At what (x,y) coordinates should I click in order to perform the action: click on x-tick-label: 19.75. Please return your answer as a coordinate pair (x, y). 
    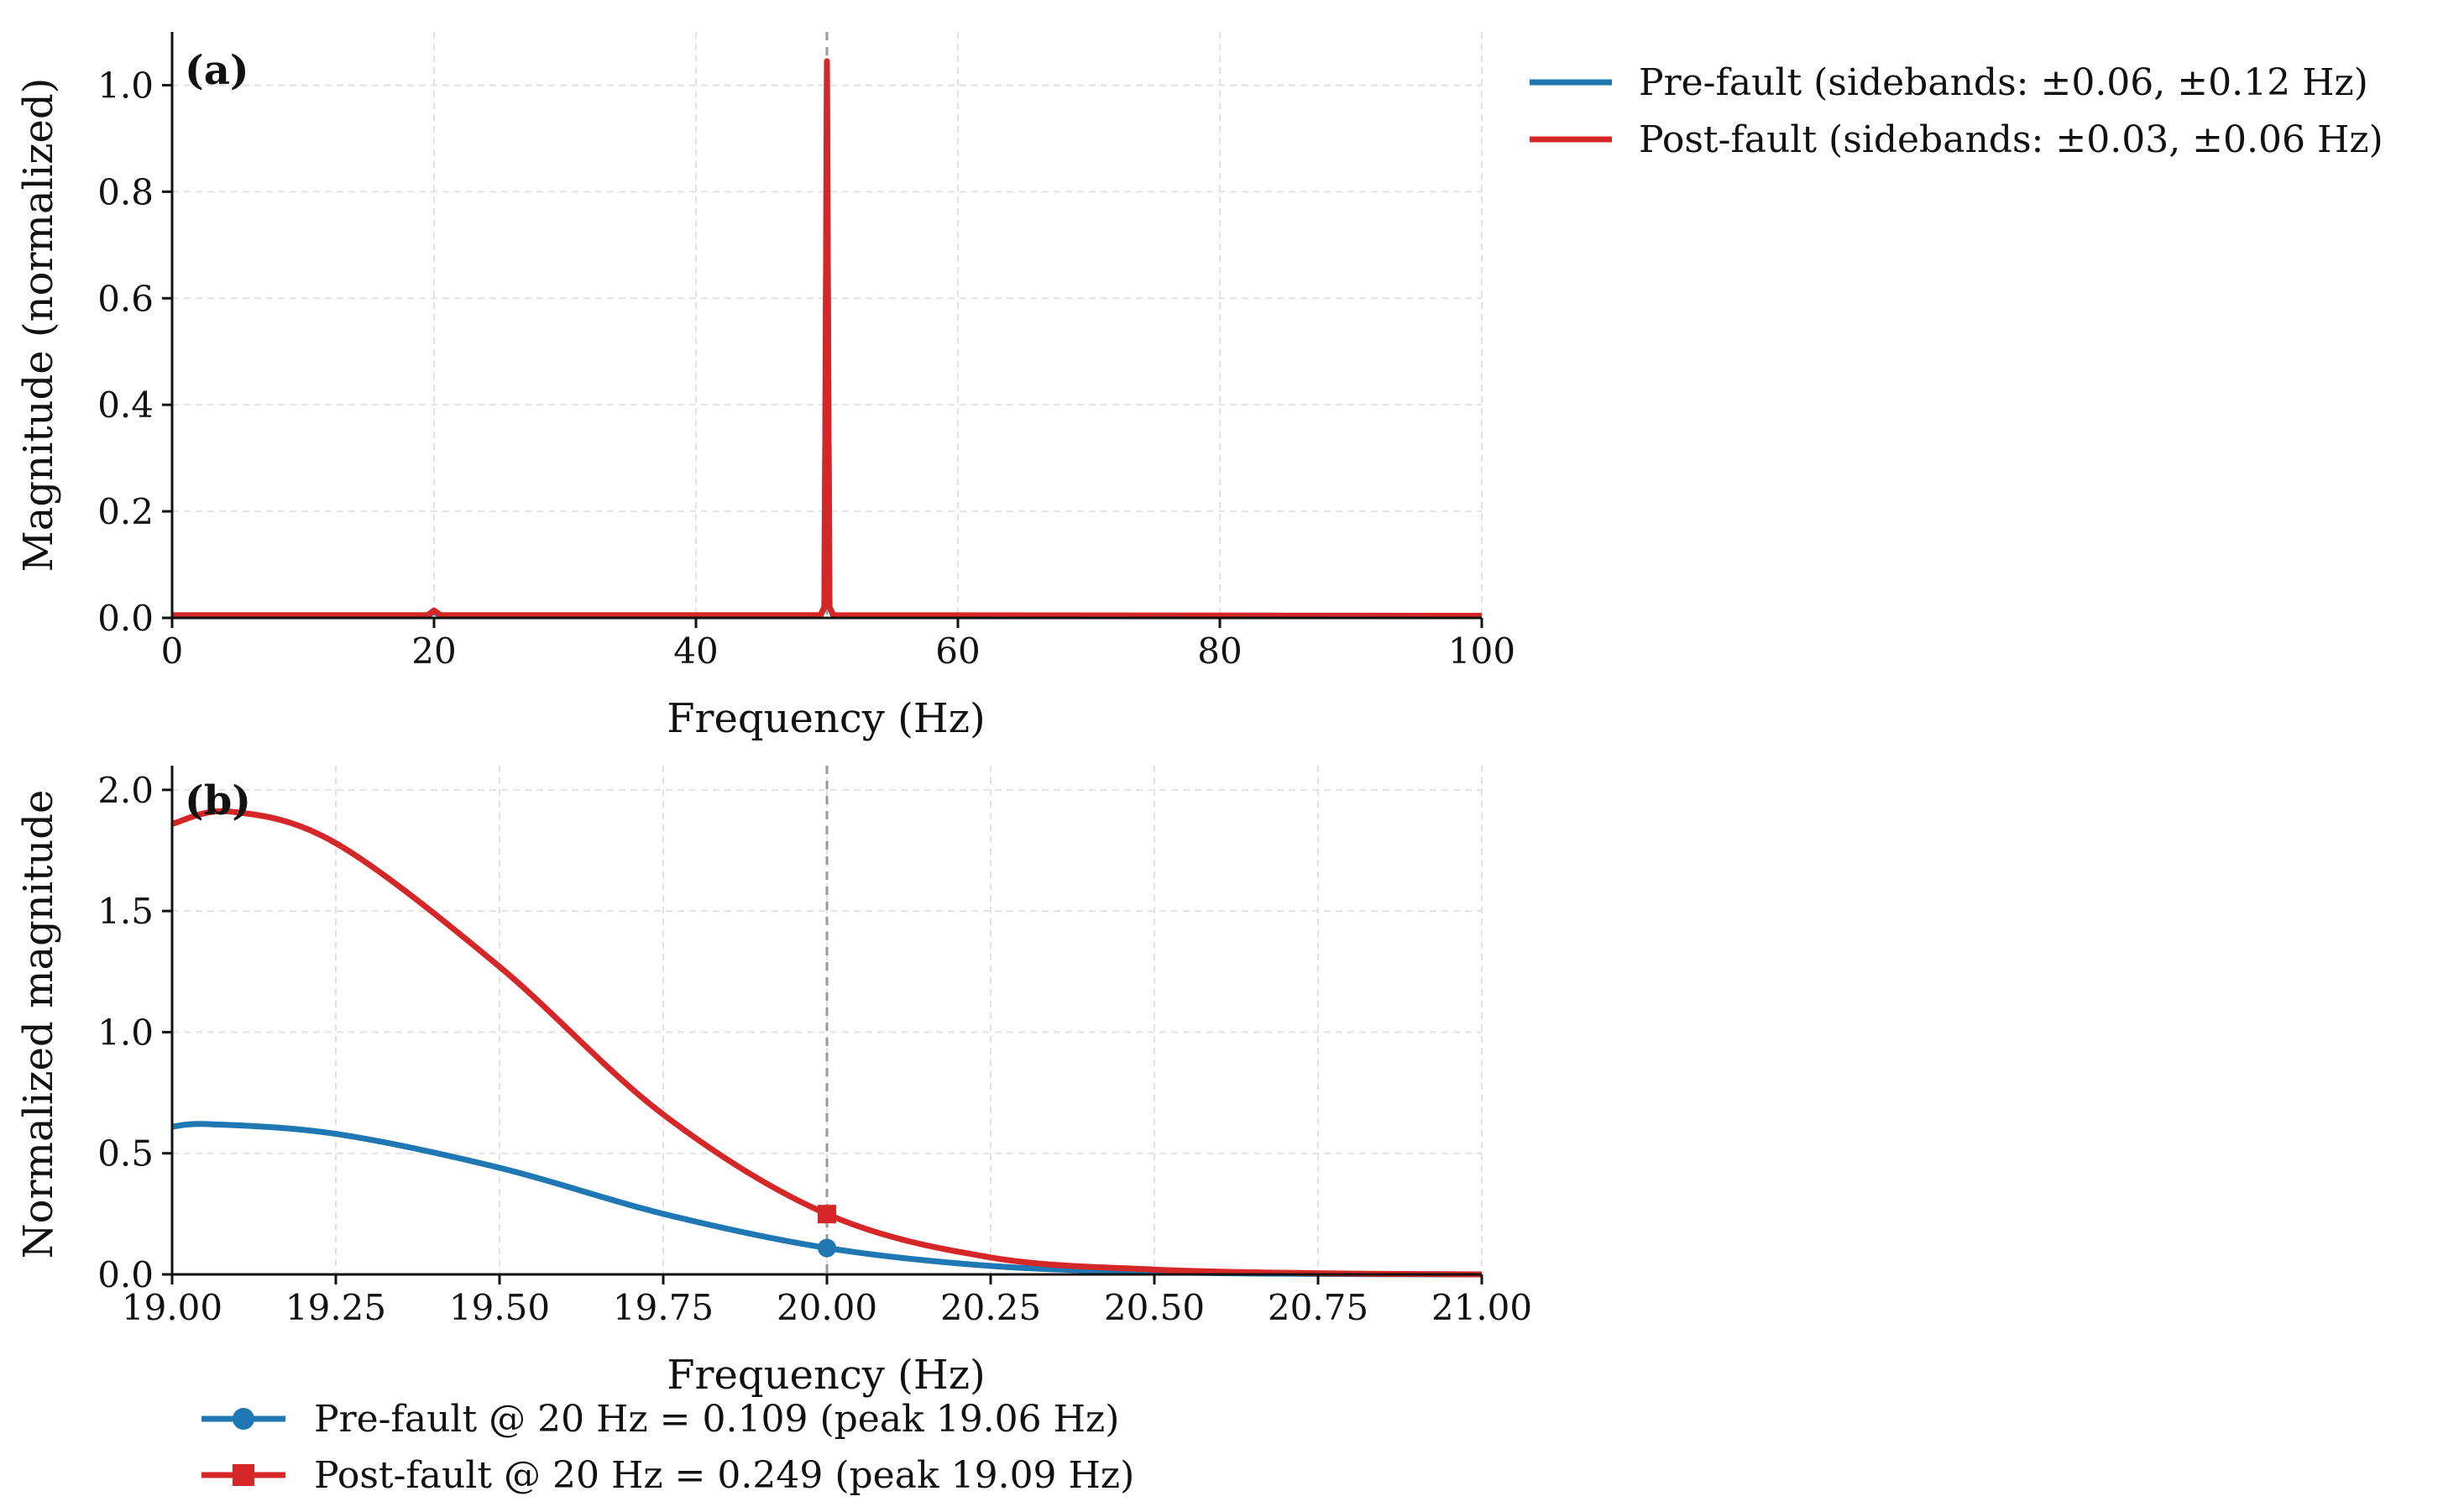
    Looking at the image, I should click on (663, 1307).